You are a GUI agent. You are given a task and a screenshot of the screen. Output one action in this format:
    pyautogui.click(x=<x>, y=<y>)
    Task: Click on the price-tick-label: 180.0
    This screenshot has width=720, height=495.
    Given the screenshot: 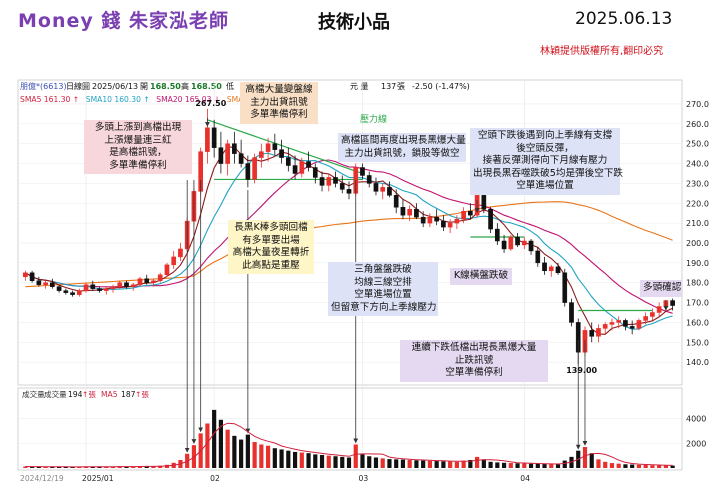 What is the action you would take?
    pyautogui.click(x=697, y=283)
    